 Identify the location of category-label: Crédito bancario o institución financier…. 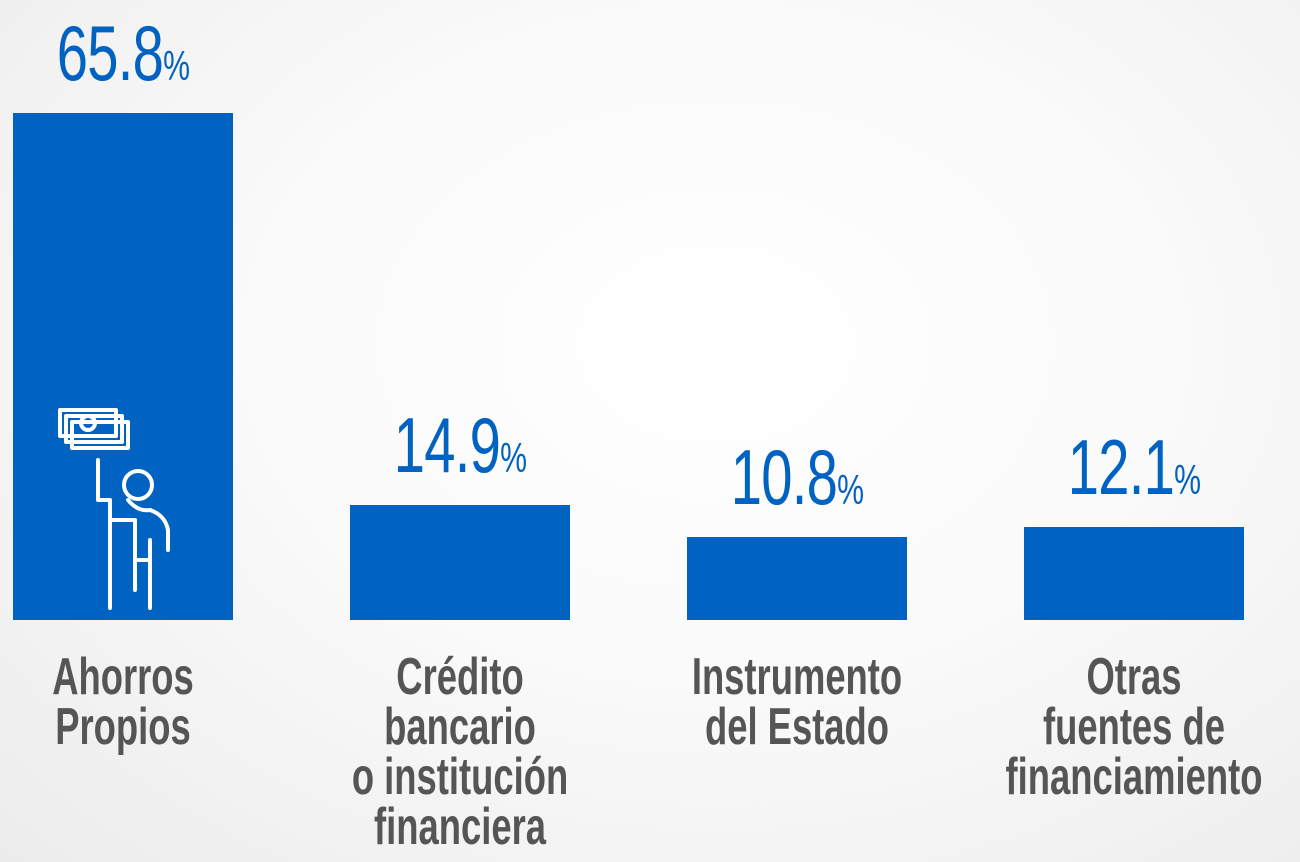
(460, 752).